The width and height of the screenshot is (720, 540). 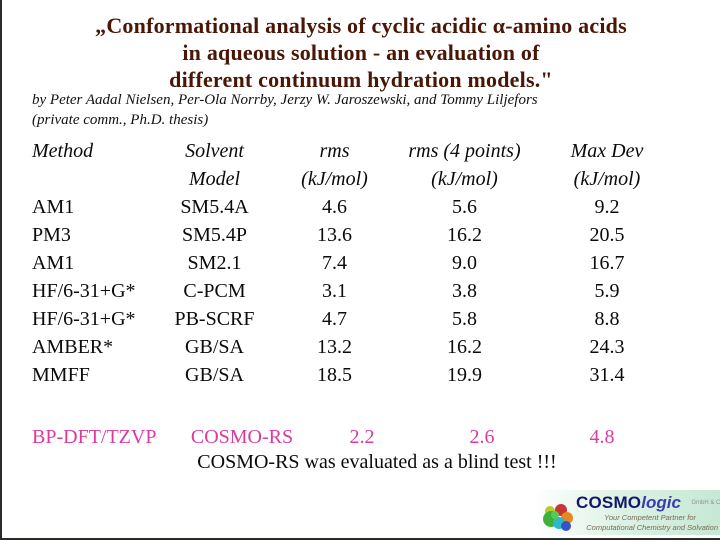 I want to click on header-rms-4points-units: (kJ/mol), so click(x=464, y=179).